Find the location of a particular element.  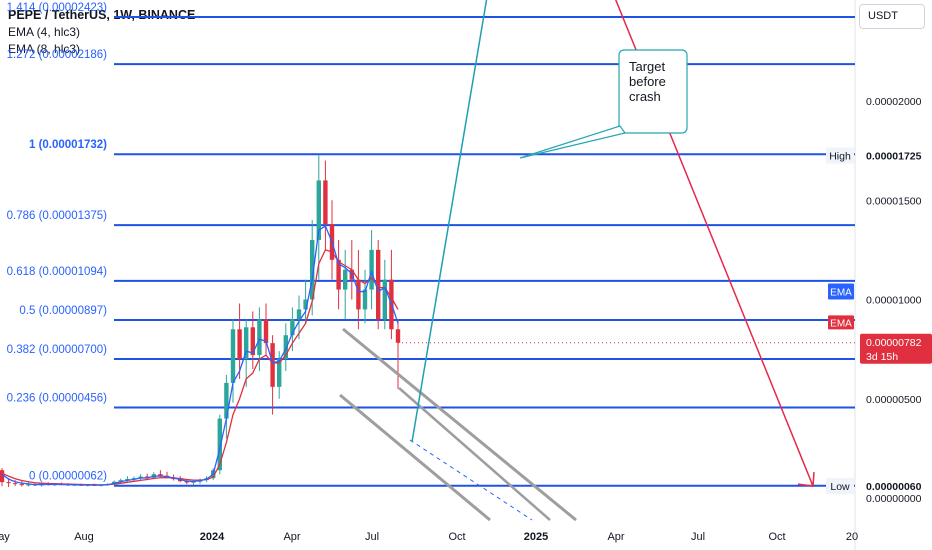

low-tag-label: Low is located at coordinates (840, 487).